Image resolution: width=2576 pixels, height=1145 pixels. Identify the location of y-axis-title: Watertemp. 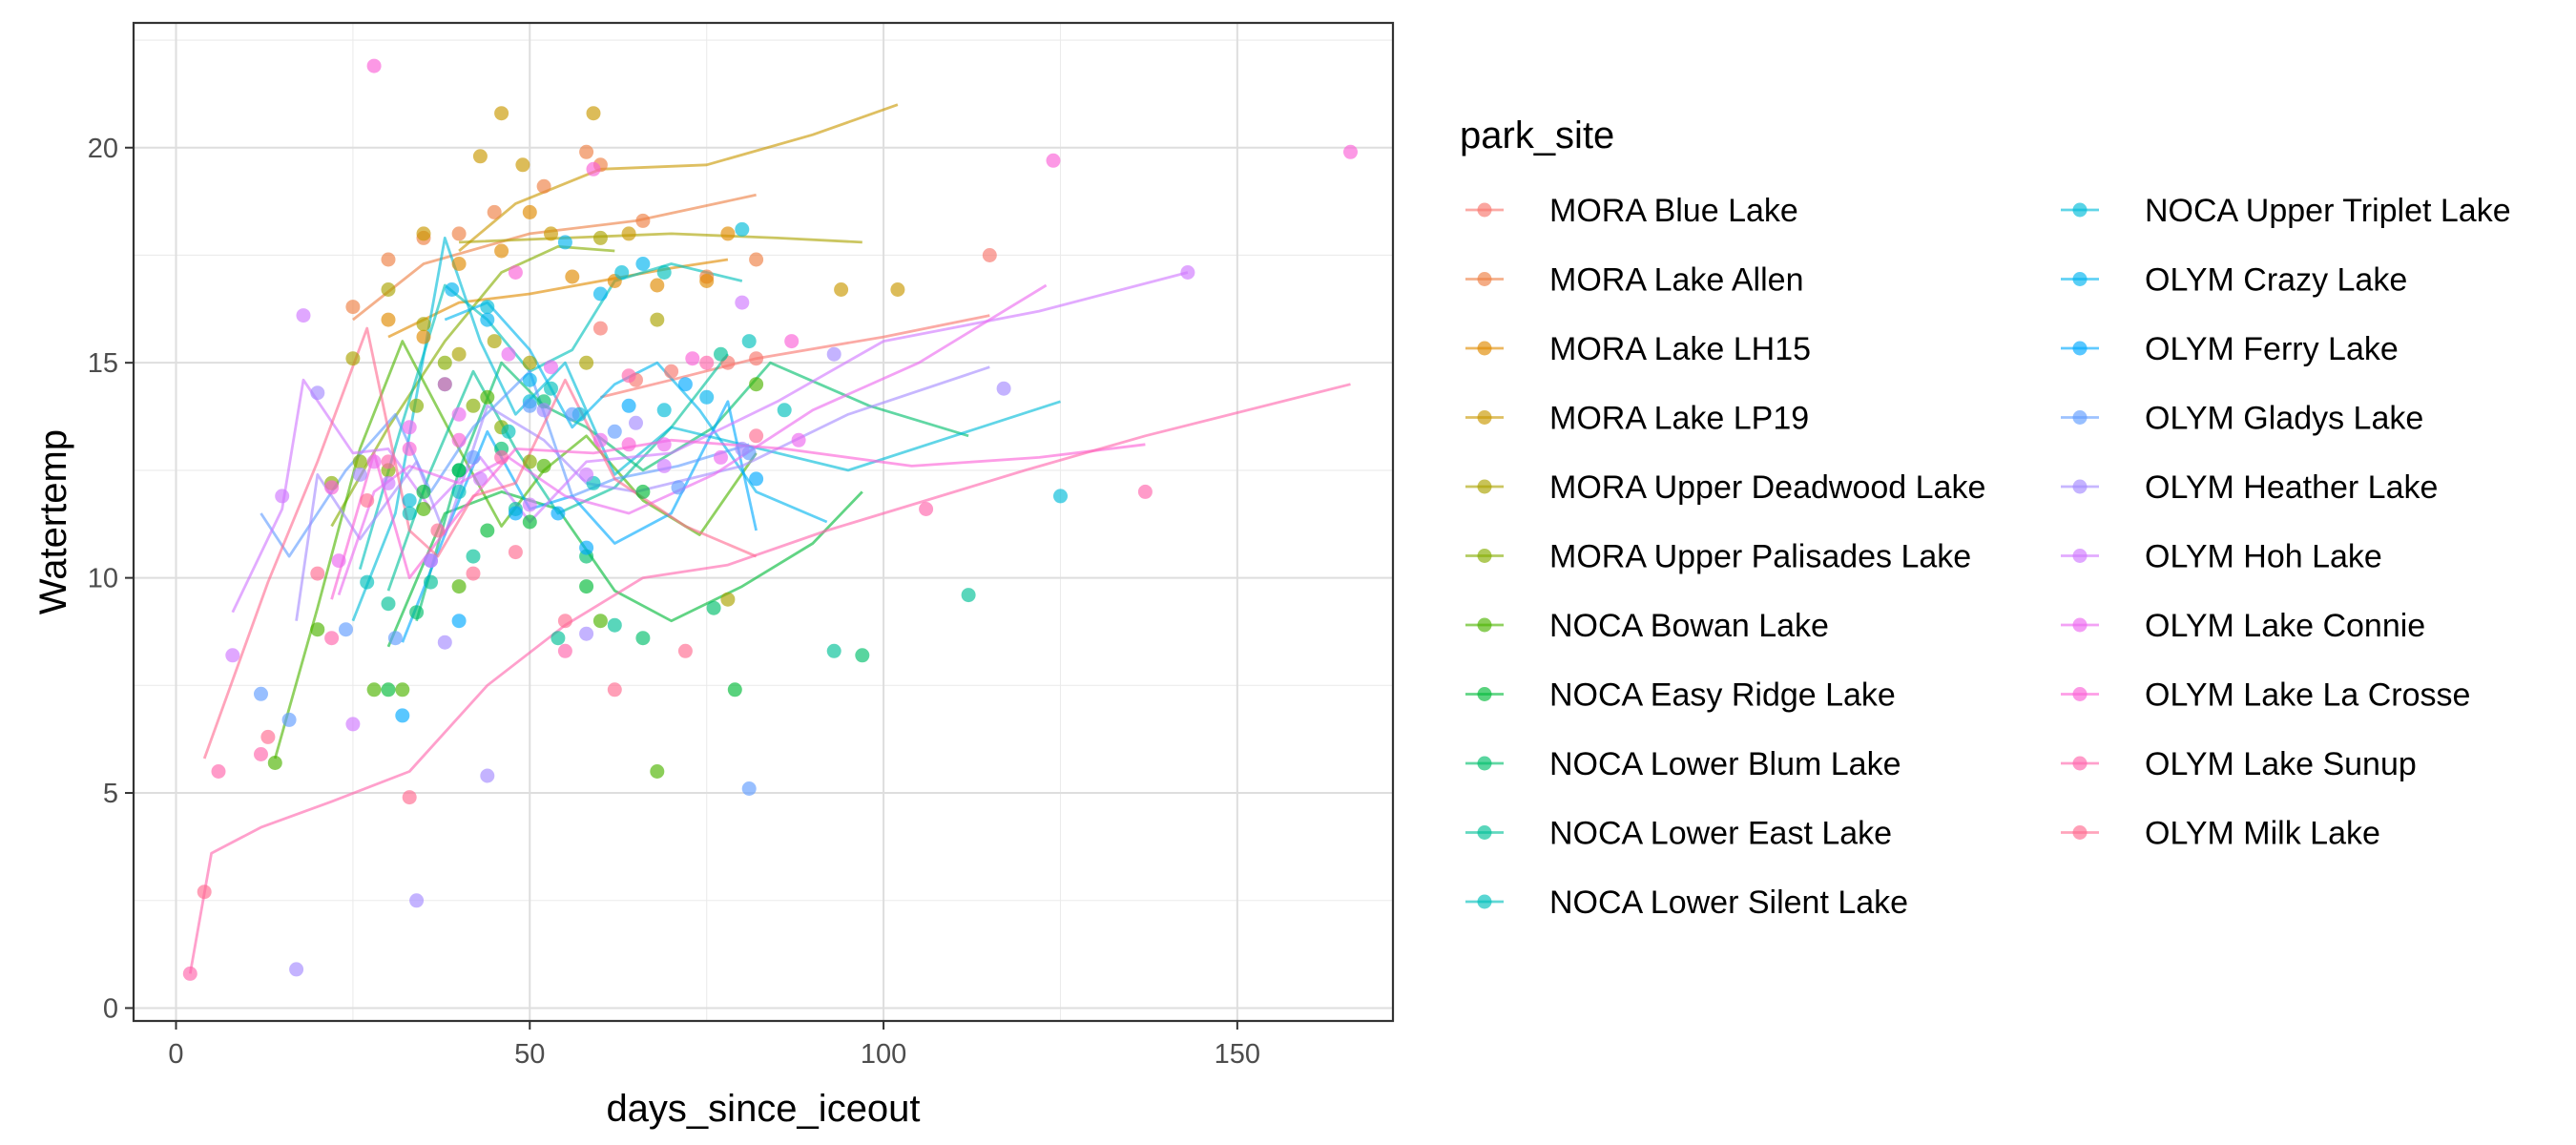
(53, 521).